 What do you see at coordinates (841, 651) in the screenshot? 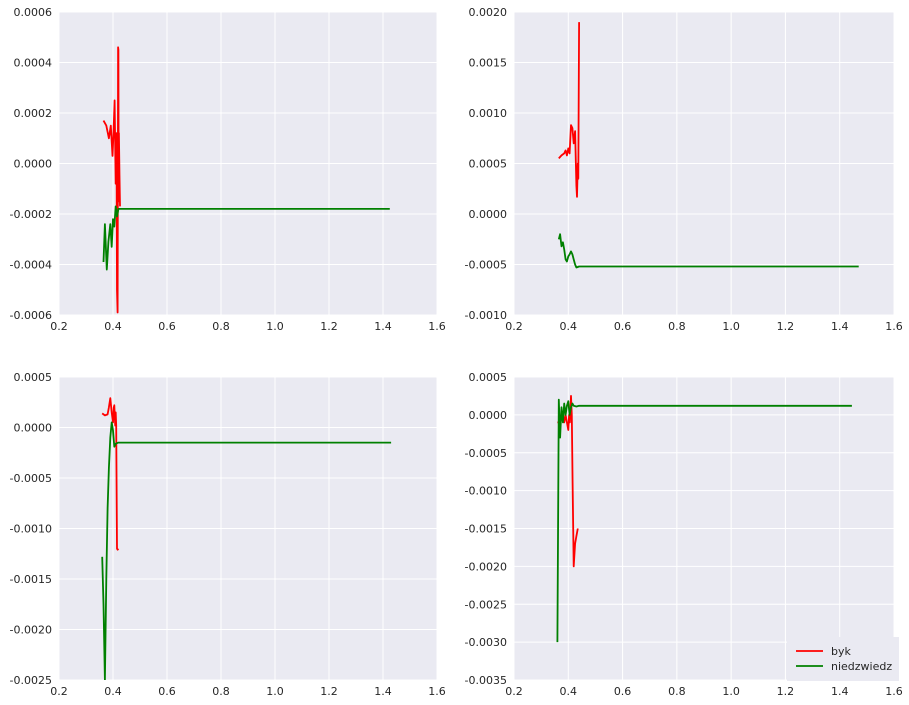
I see `legend-label-byk: byk` at bounding box center [841, 651].